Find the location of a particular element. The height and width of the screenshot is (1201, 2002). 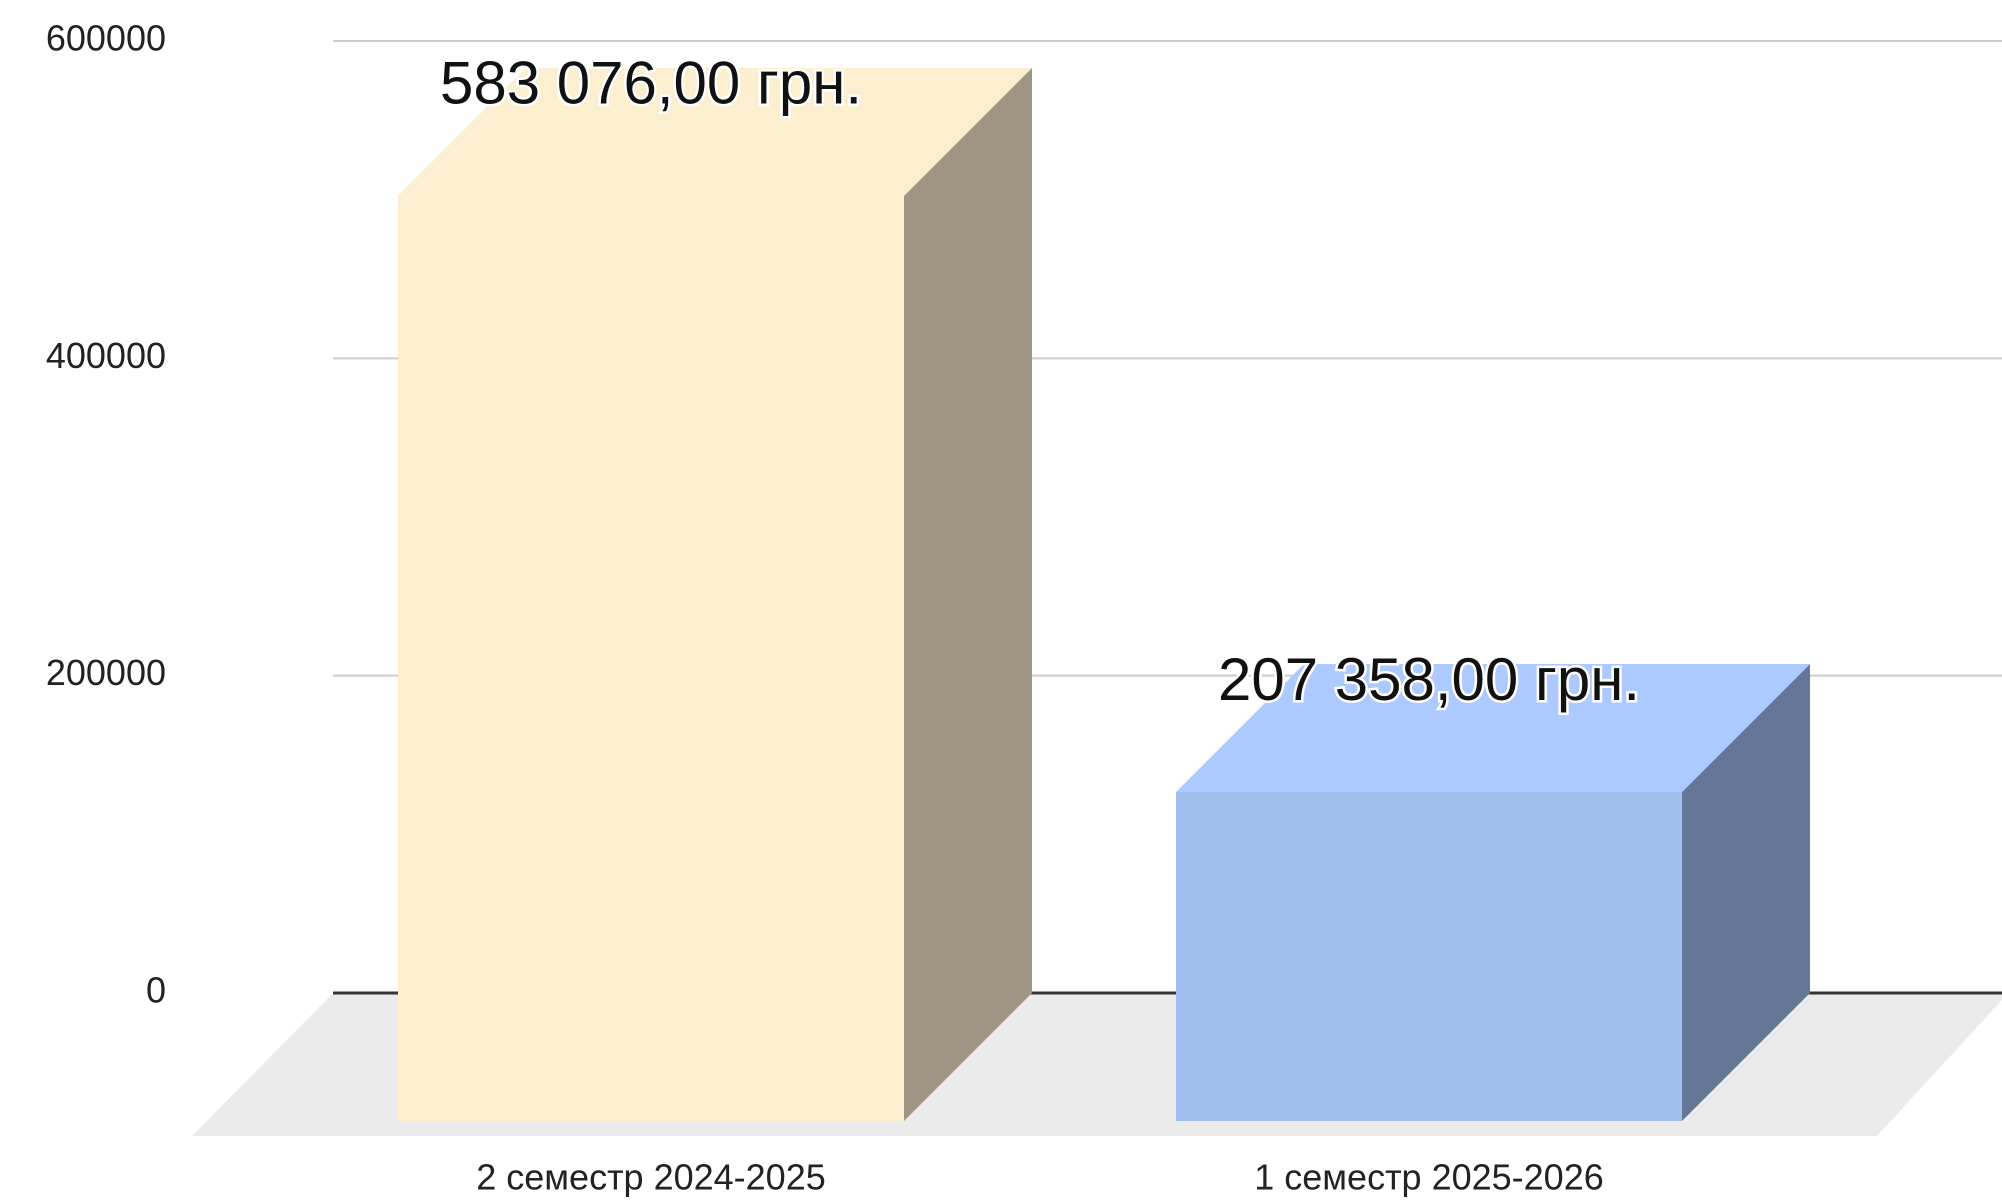

x-tick-label: 2 семестр 2024-2025 is located at coordinates (651, 1177).